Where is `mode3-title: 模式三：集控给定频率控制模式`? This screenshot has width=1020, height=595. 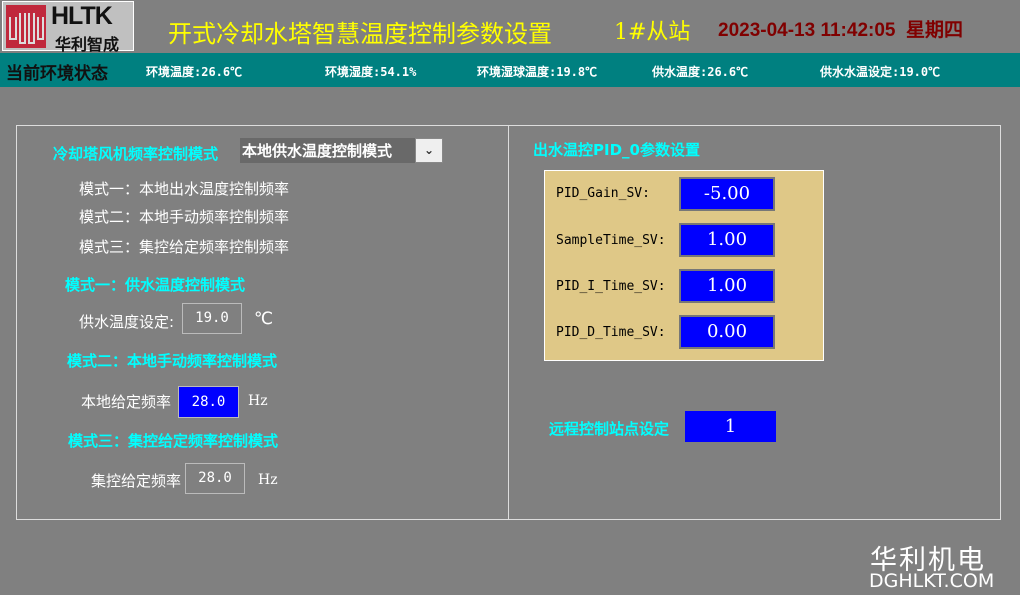
mode3-title: 模式三：集控给定频率控制模式 is located at coordinates (173, 441).